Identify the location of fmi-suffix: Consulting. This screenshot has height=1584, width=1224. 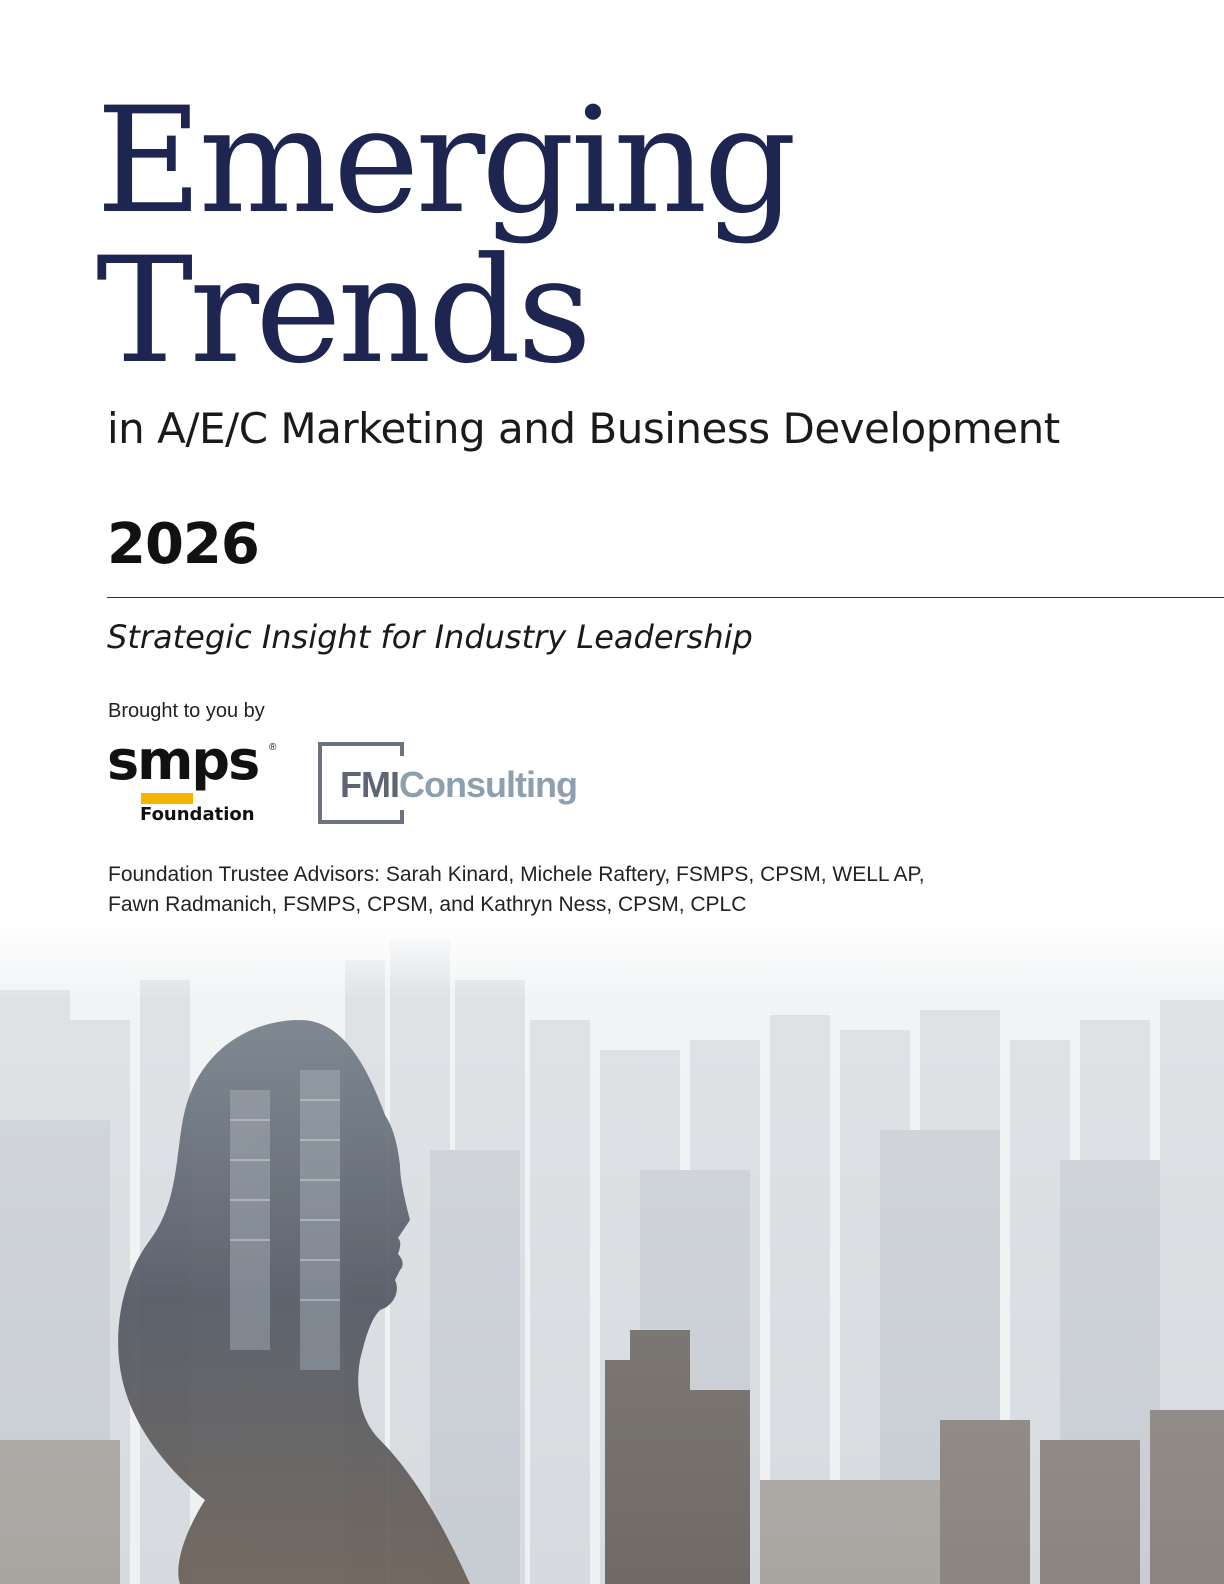
(488, 784).